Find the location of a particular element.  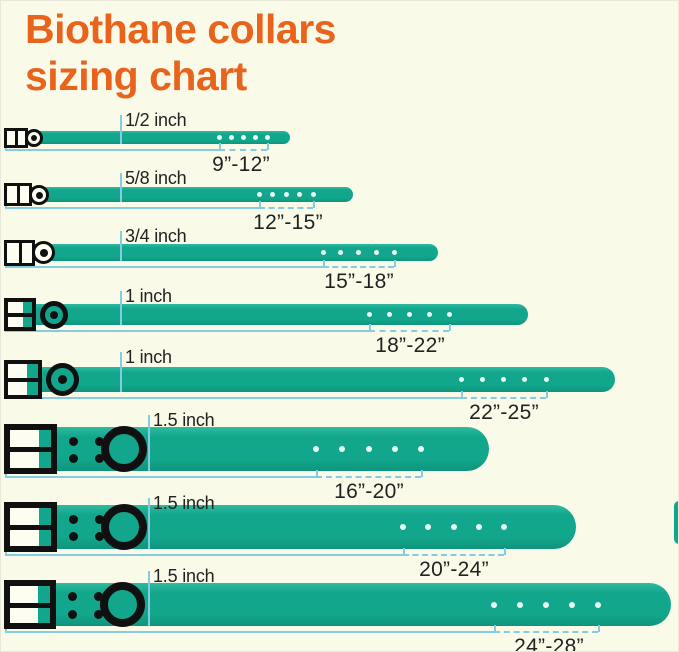

size-range-label-row-5: 22”-25” is located at coordinates (504, 412).